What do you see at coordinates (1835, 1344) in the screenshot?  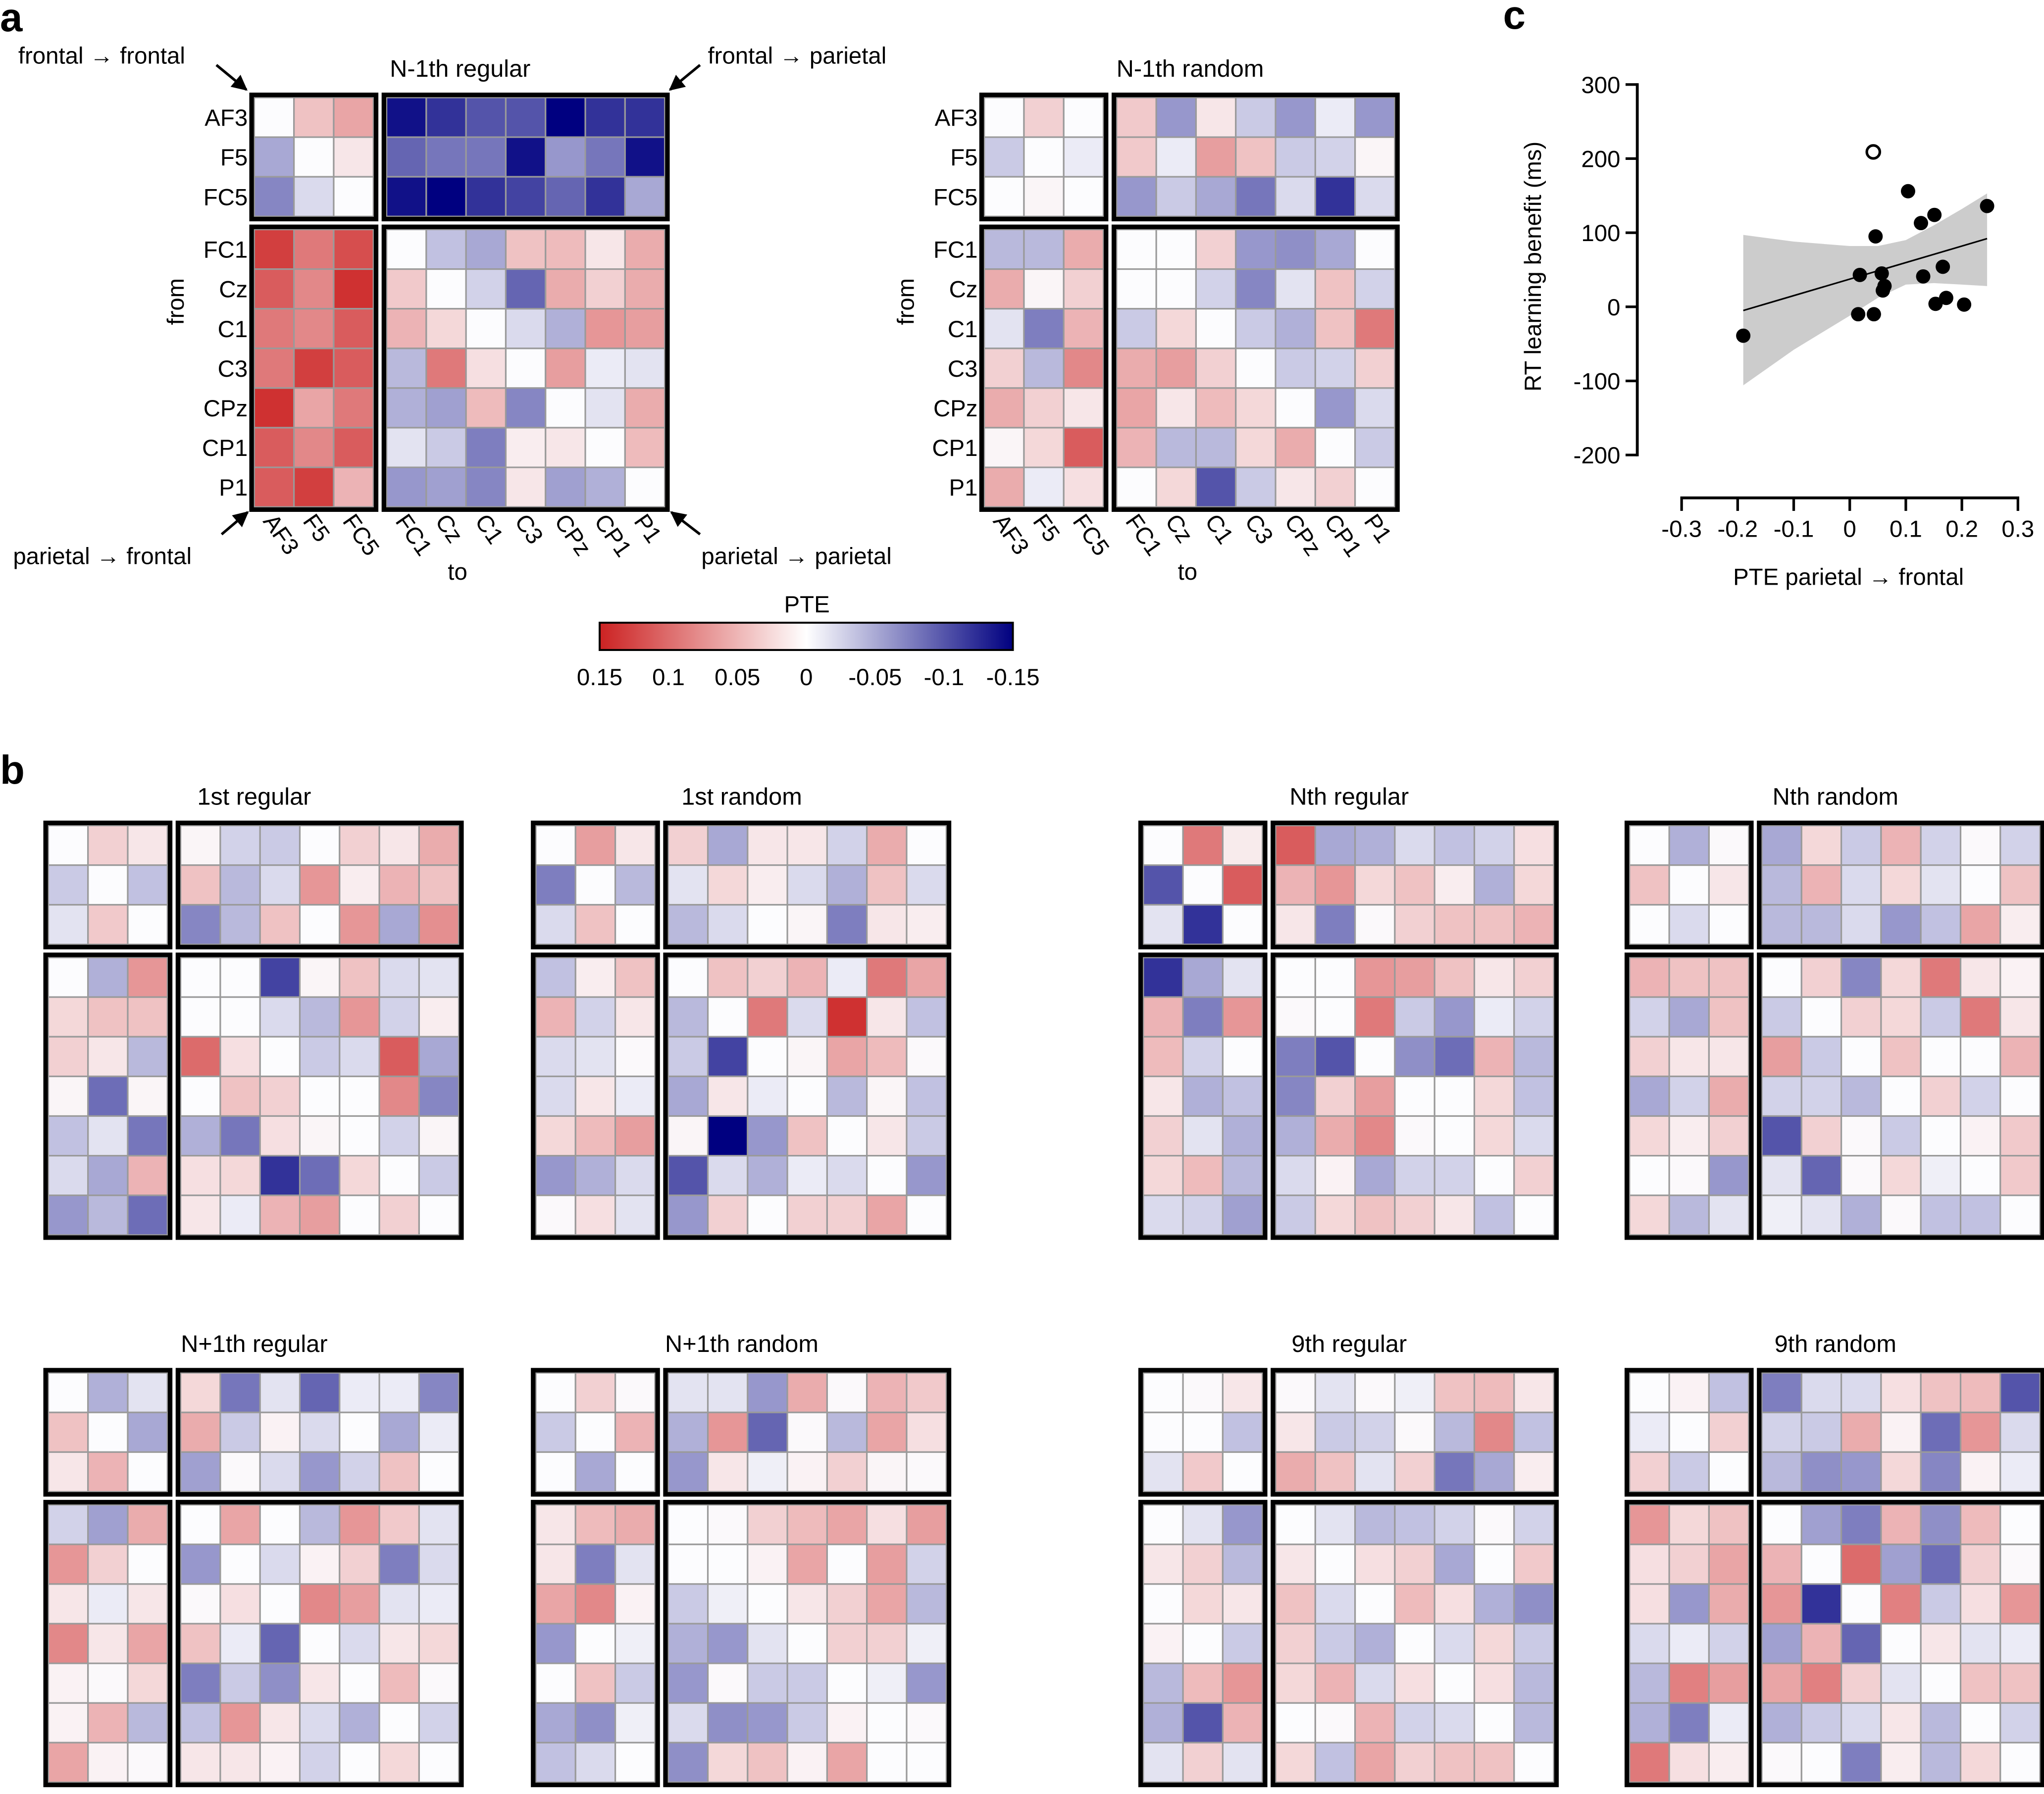 I see `panel-title: 9th random` at bounding box center [1835, 1344].